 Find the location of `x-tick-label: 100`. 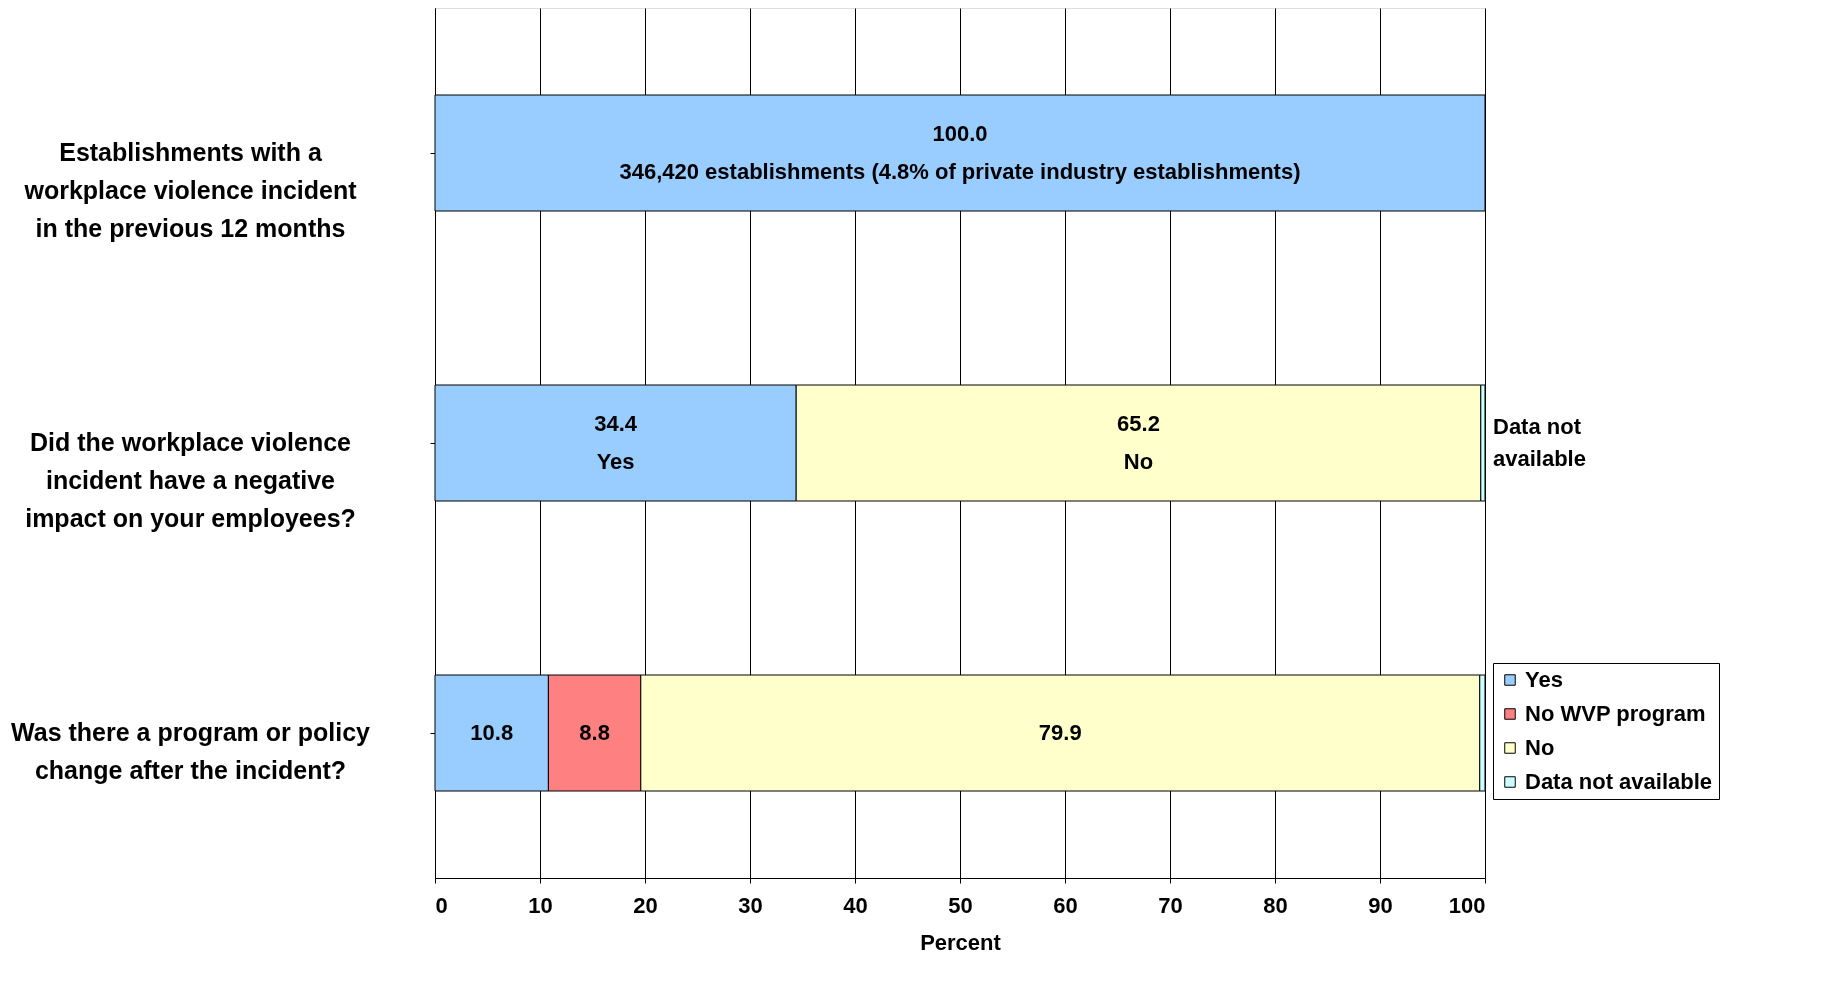

x-tick-label: 100 is located at coordinates (1467, 905).